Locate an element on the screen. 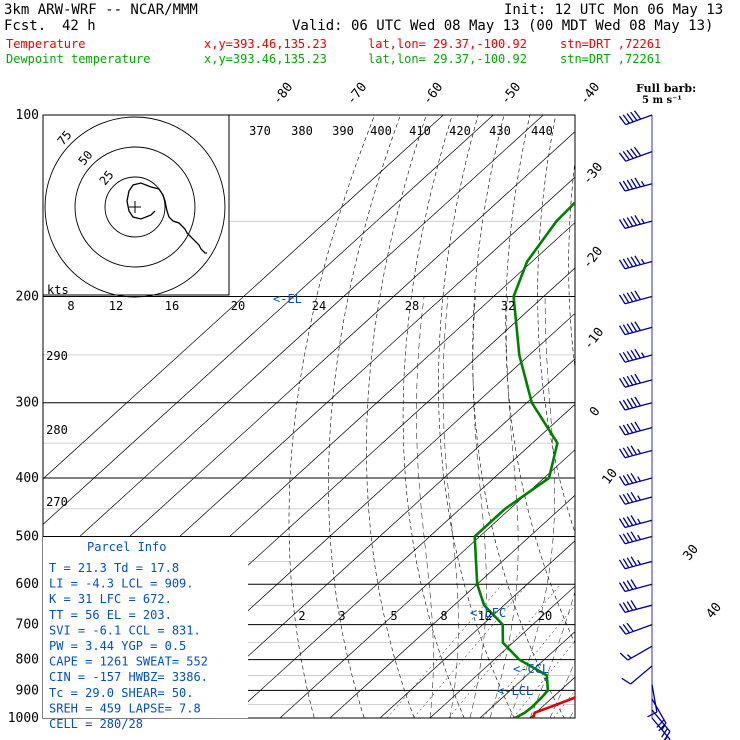 This screenshot has height=740, width=740. parcel-info-row: LI = -4.3 LCL = 909. is located at coordinates (121, 584).